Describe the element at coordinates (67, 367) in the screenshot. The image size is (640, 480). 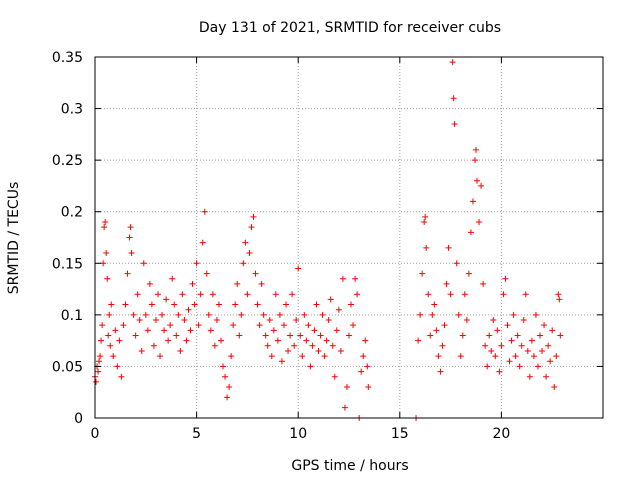
I see `y-tick-label: 0.05` at that location.